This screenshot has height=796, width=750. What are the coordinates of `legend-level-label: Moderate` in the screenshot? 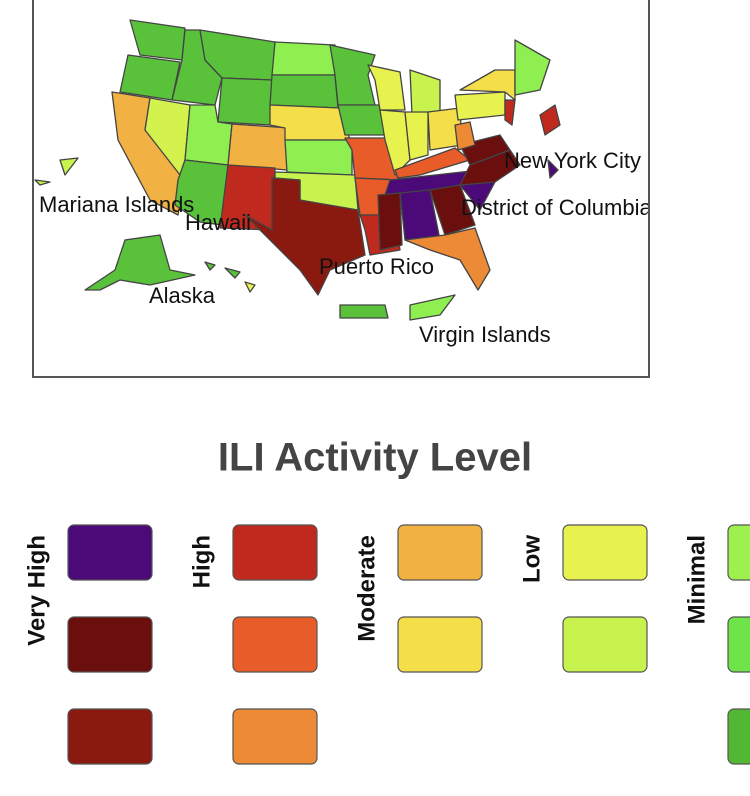 It's located at (366, 588).